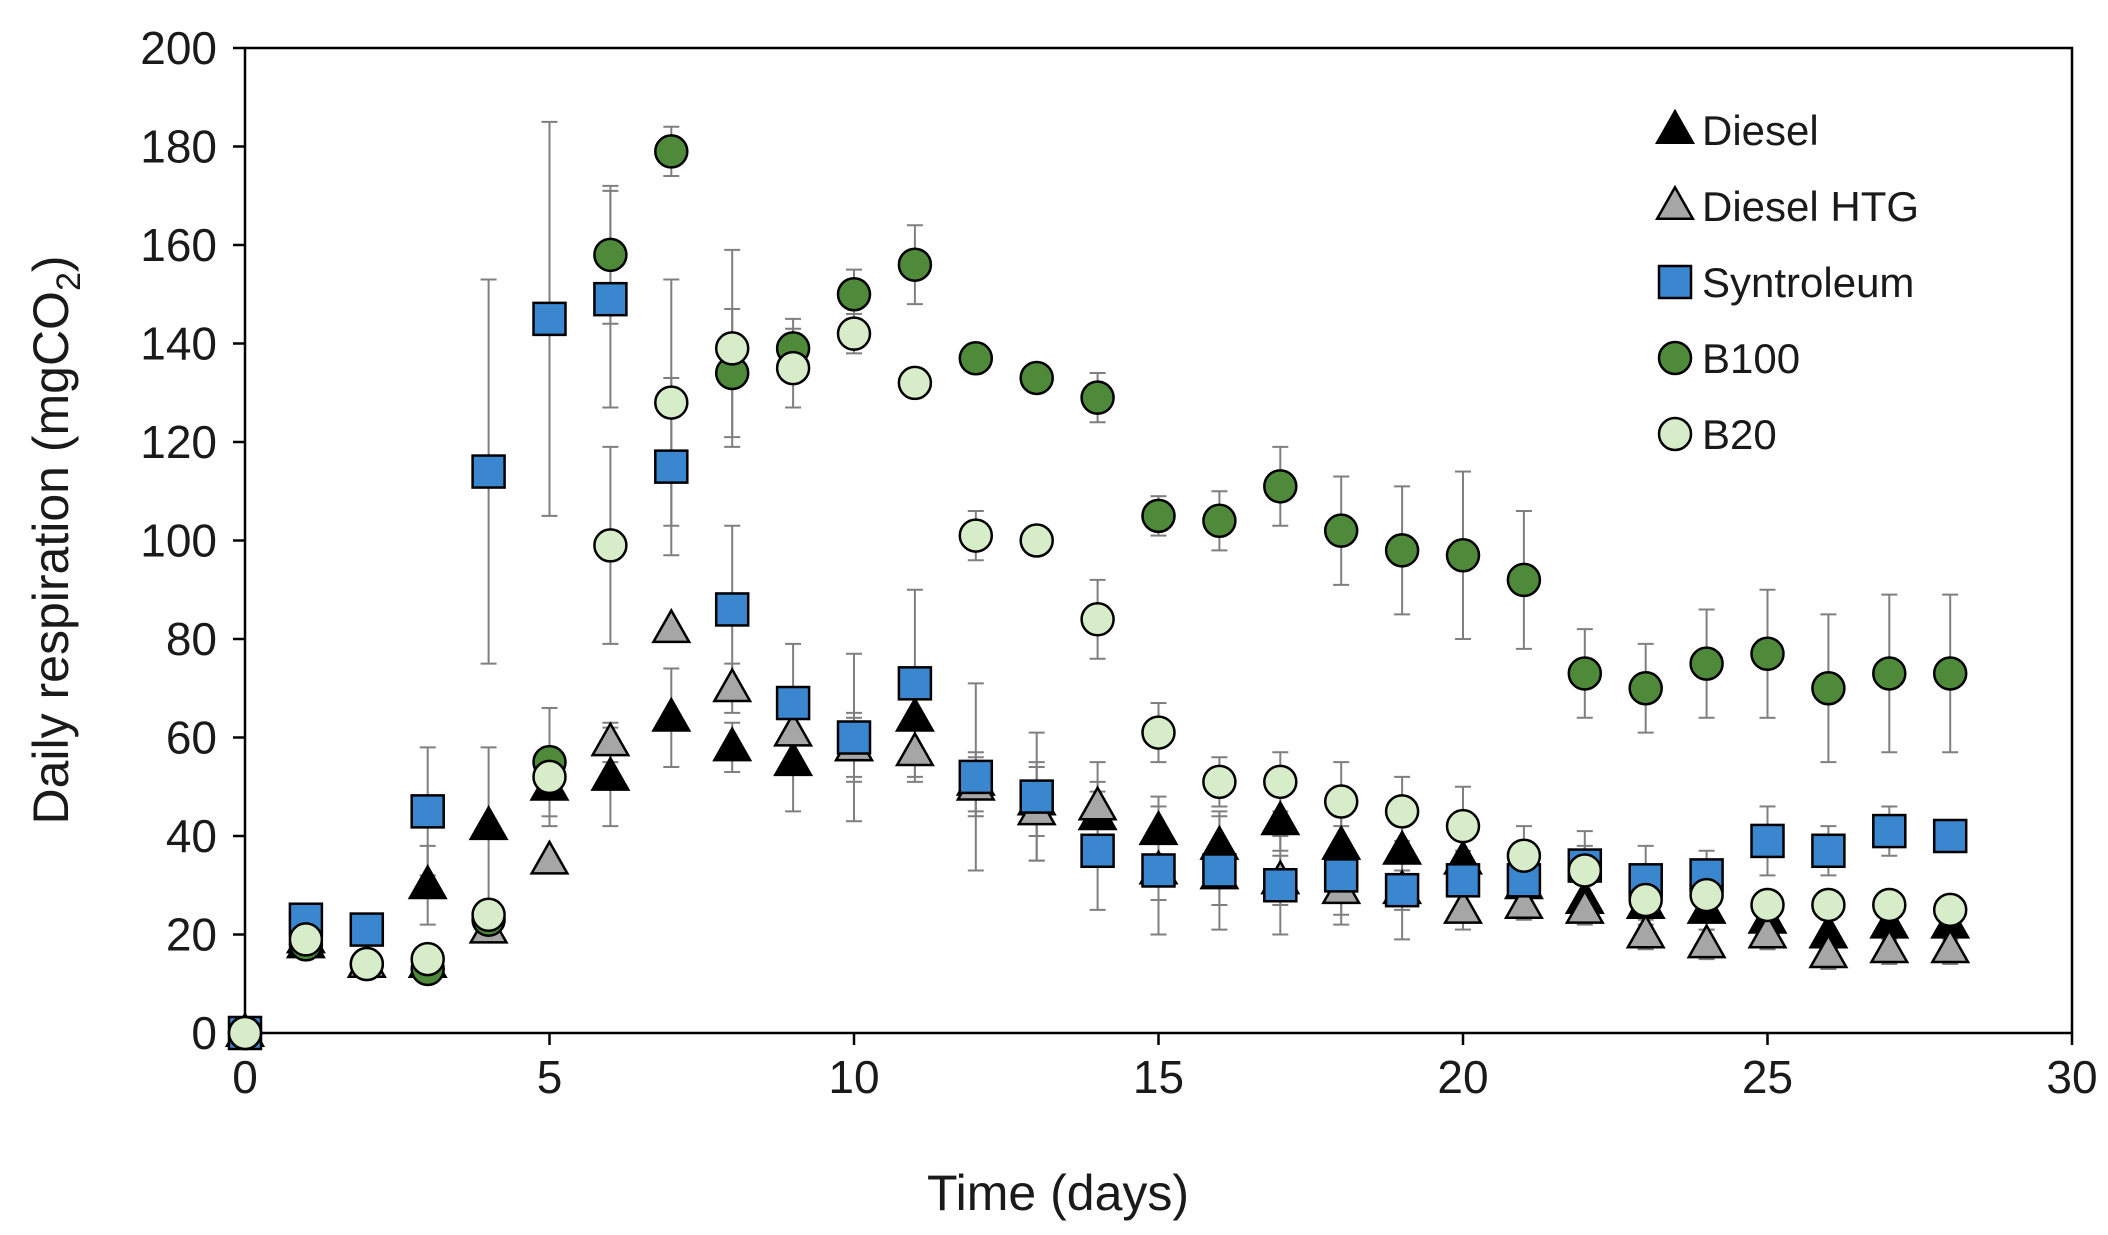  I want to click on y-axis-title-close: ), so click(51, 263).